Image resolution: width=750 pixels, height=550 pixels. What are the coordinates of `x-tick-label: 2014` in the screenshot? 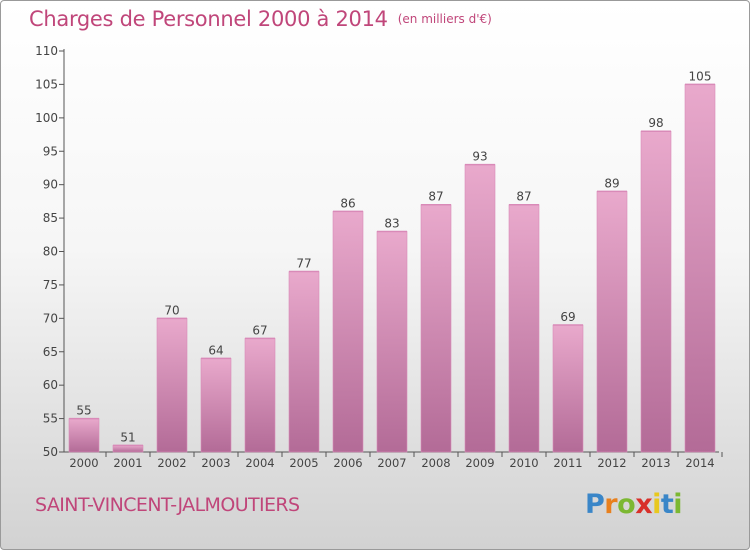 It's located at (699, 463).